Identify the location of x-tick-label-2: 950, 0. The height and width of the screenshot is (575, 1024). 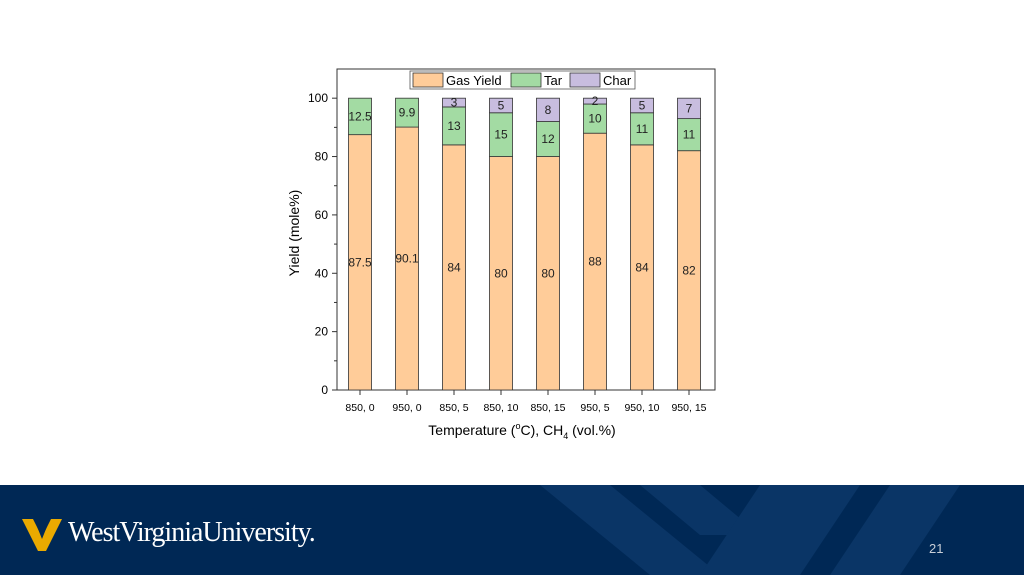
(406, 408).